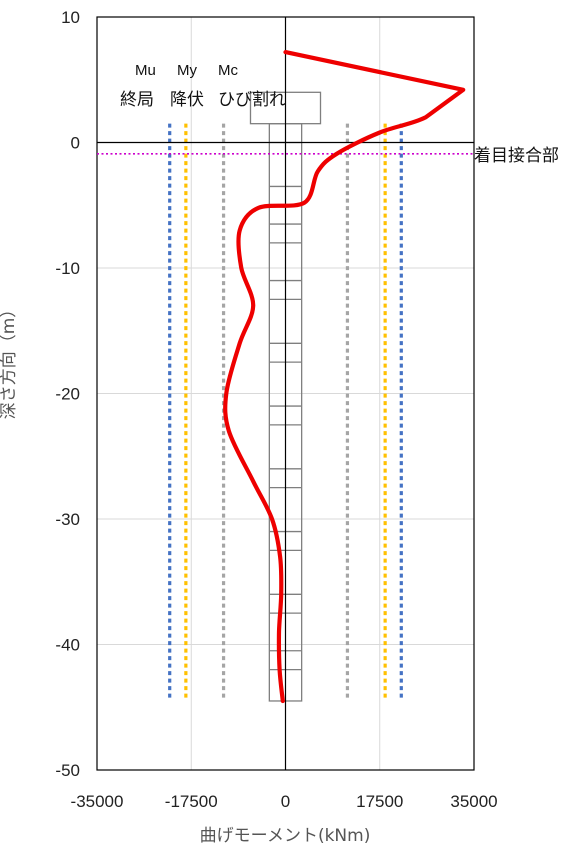 The height and width of the screenshot is (848, 586). Describe the element at coordinates (137, 100) in the screenshot. I see `limit-label-jp-mu: 終局` at that location.